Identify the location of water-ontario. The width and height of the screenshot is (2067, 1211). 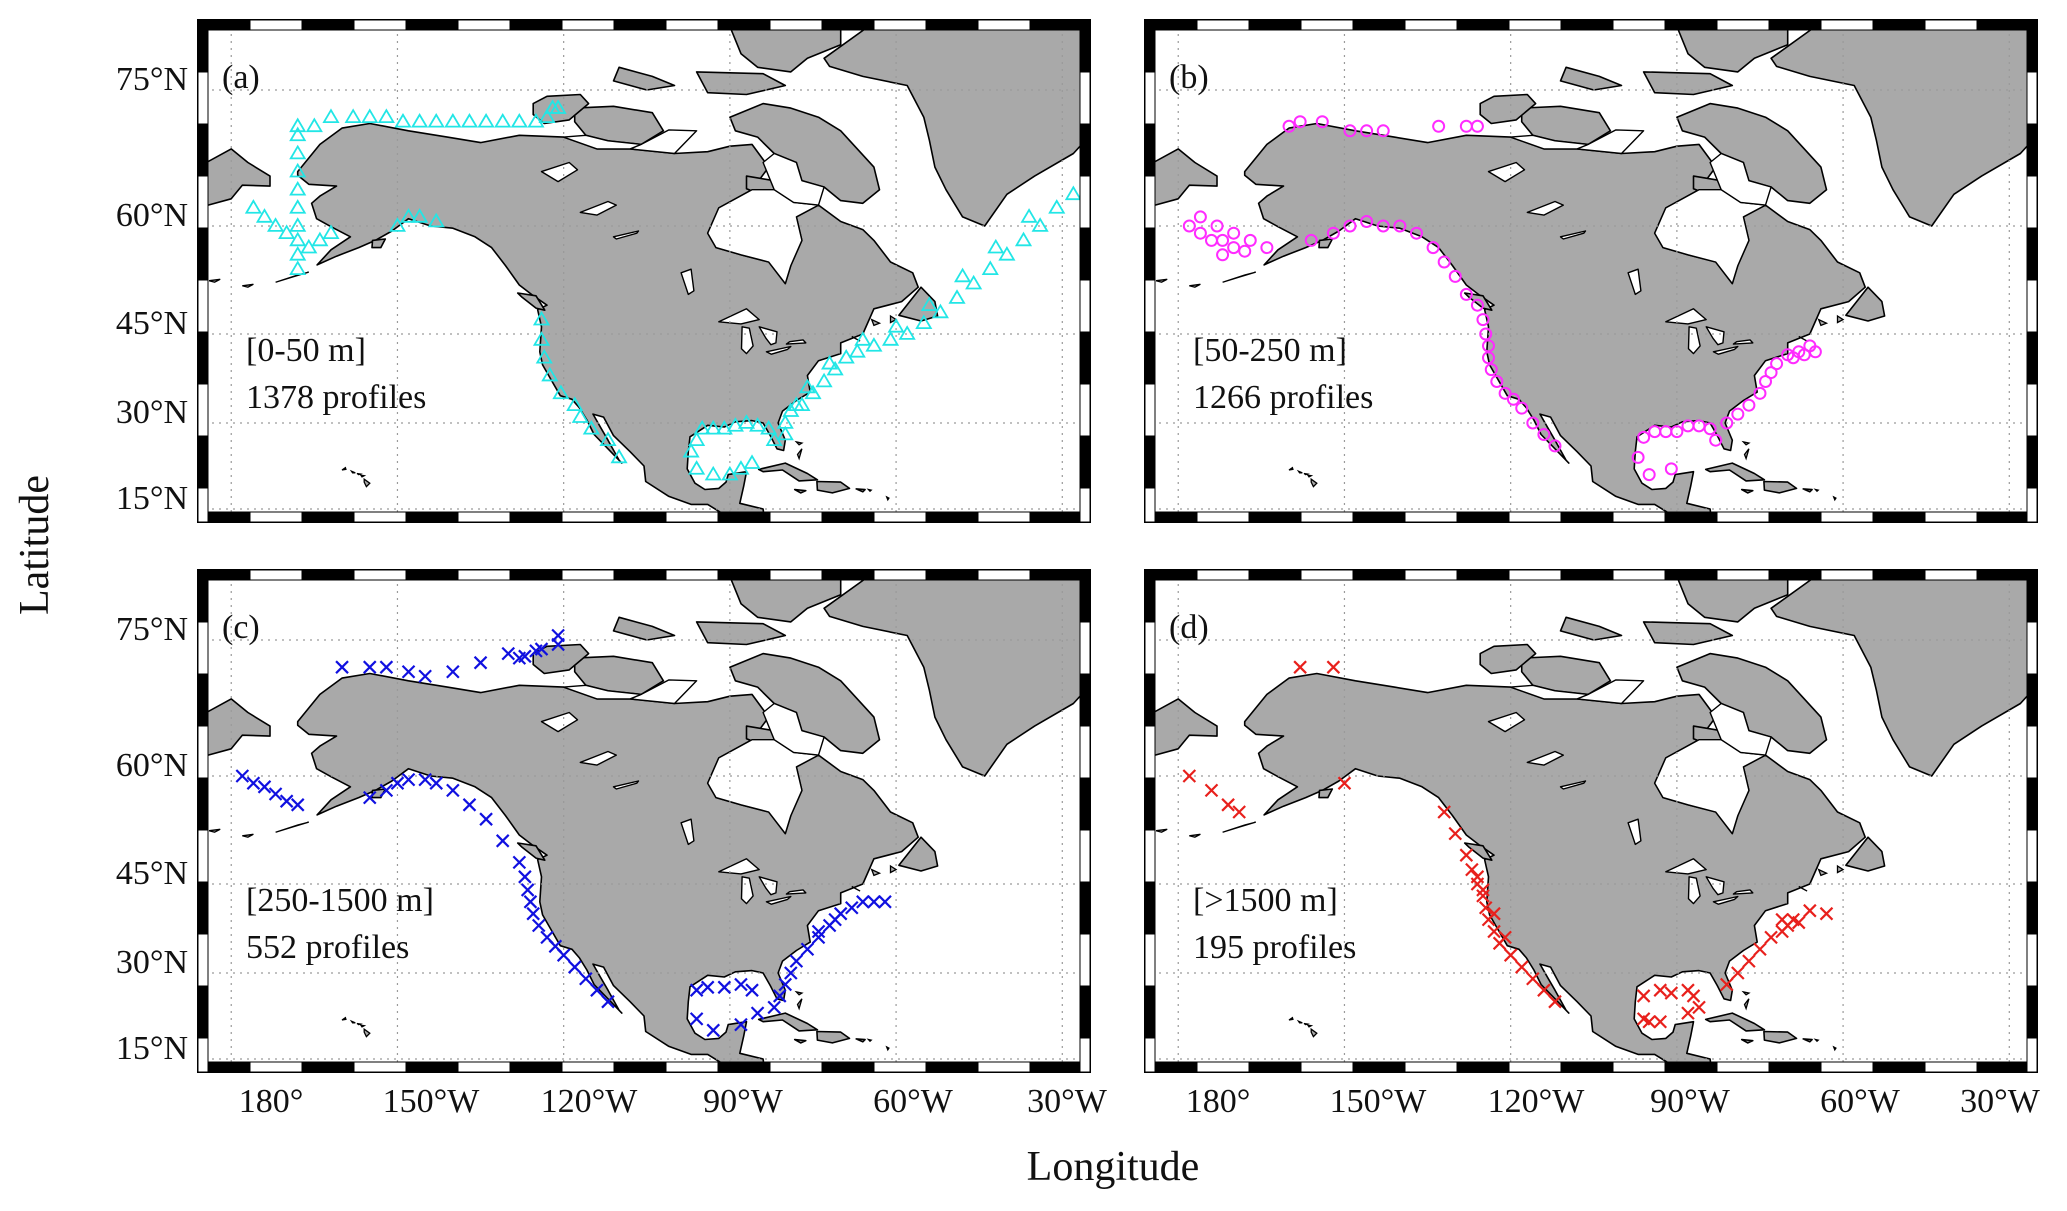
(1743, 342).